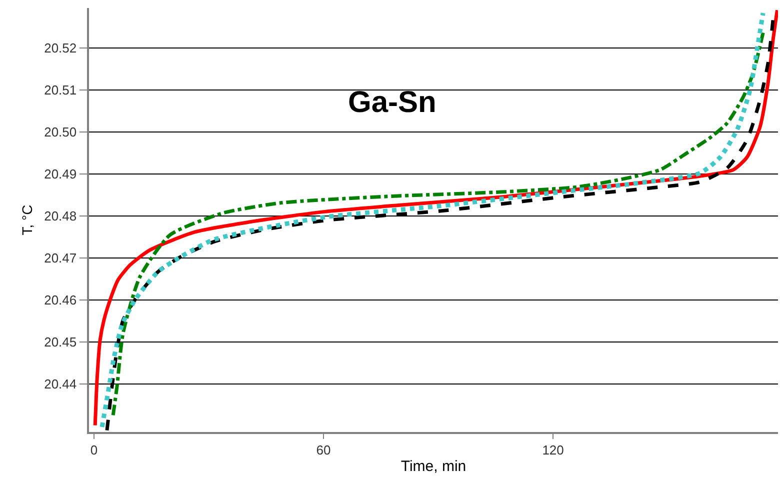 This screenshot has width=780, height=480. What do you see at coordinates (60, 132) in the screenshot?
I see `y-tick-label: 20.50` at bounding box center [60, 132].